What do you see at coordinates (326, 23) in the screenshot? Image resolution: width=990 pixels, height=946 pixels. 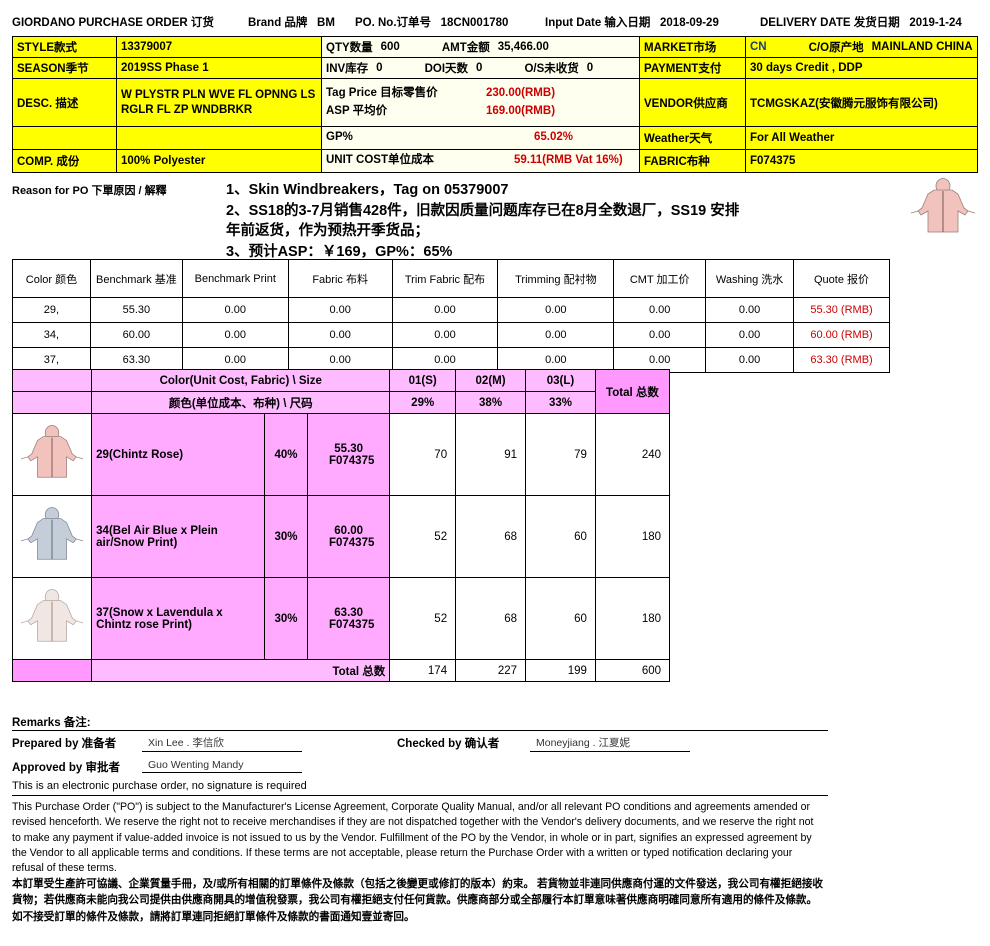 I see `brand-value: BM` at bounding box center [326, 23].